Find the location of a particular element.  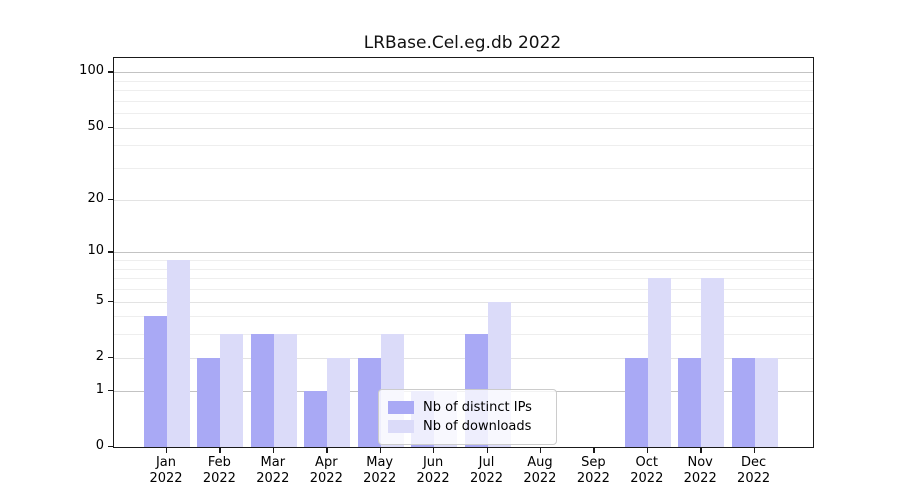

x-tick-label: Mar 2022 is located at coordinates (273, 471).